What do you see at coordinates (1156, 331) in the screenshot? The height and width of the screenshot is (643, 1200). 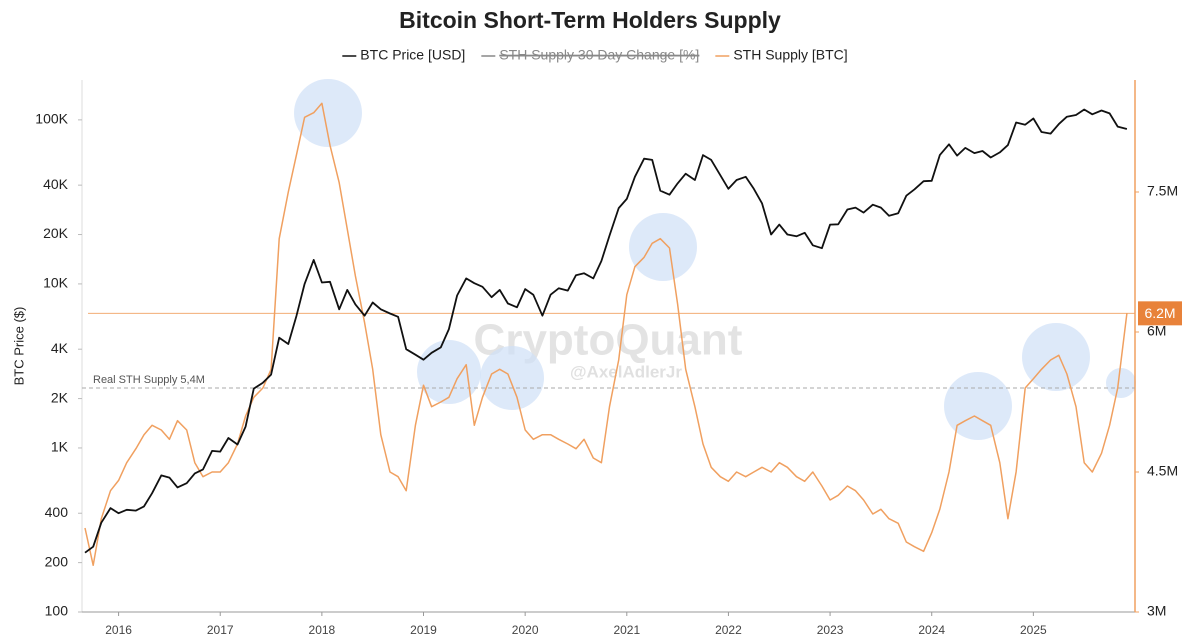 I see `y2-tick-label: 6M` at bounding box center [1156, 331].